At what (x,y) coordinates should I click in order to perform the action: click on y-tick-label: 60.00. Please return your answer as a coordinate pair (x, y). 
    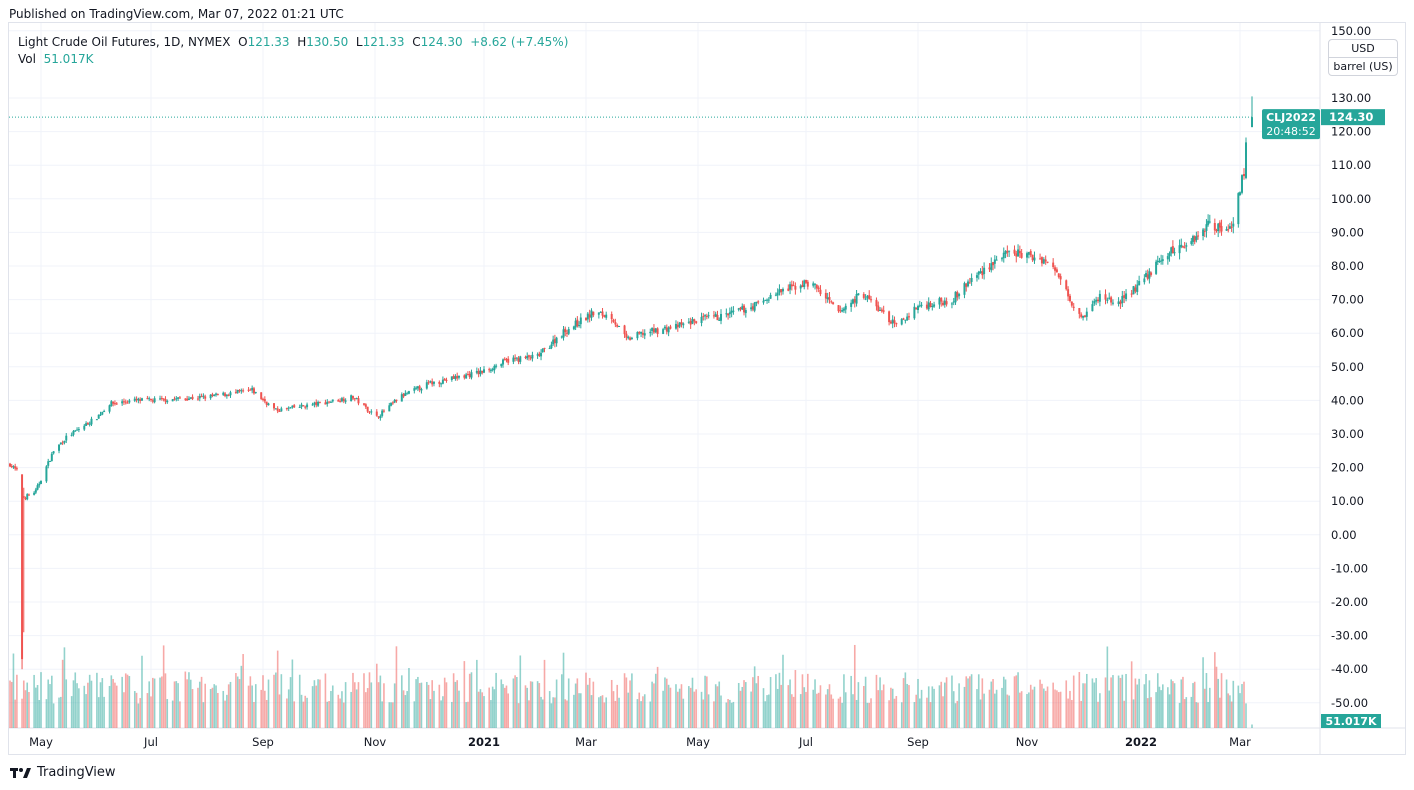
    Looking at the image, I should click on (1347, 333).